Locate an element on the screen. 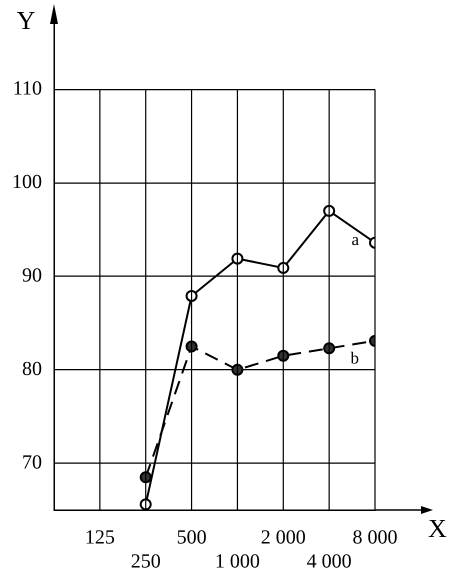  x-tick-label: 8 000 is located at coordinates (375, 537).